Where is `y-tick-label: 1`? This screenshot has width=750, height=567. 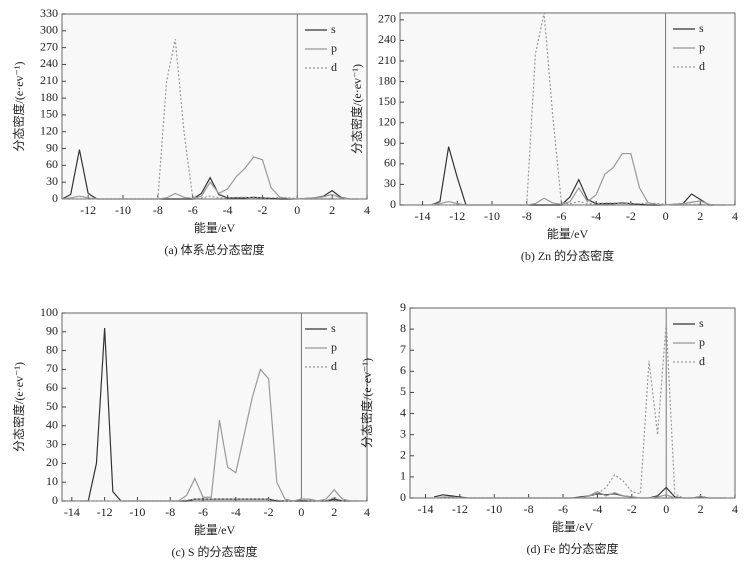
y-tick-label: 1 is located at coordinates (403, 476).